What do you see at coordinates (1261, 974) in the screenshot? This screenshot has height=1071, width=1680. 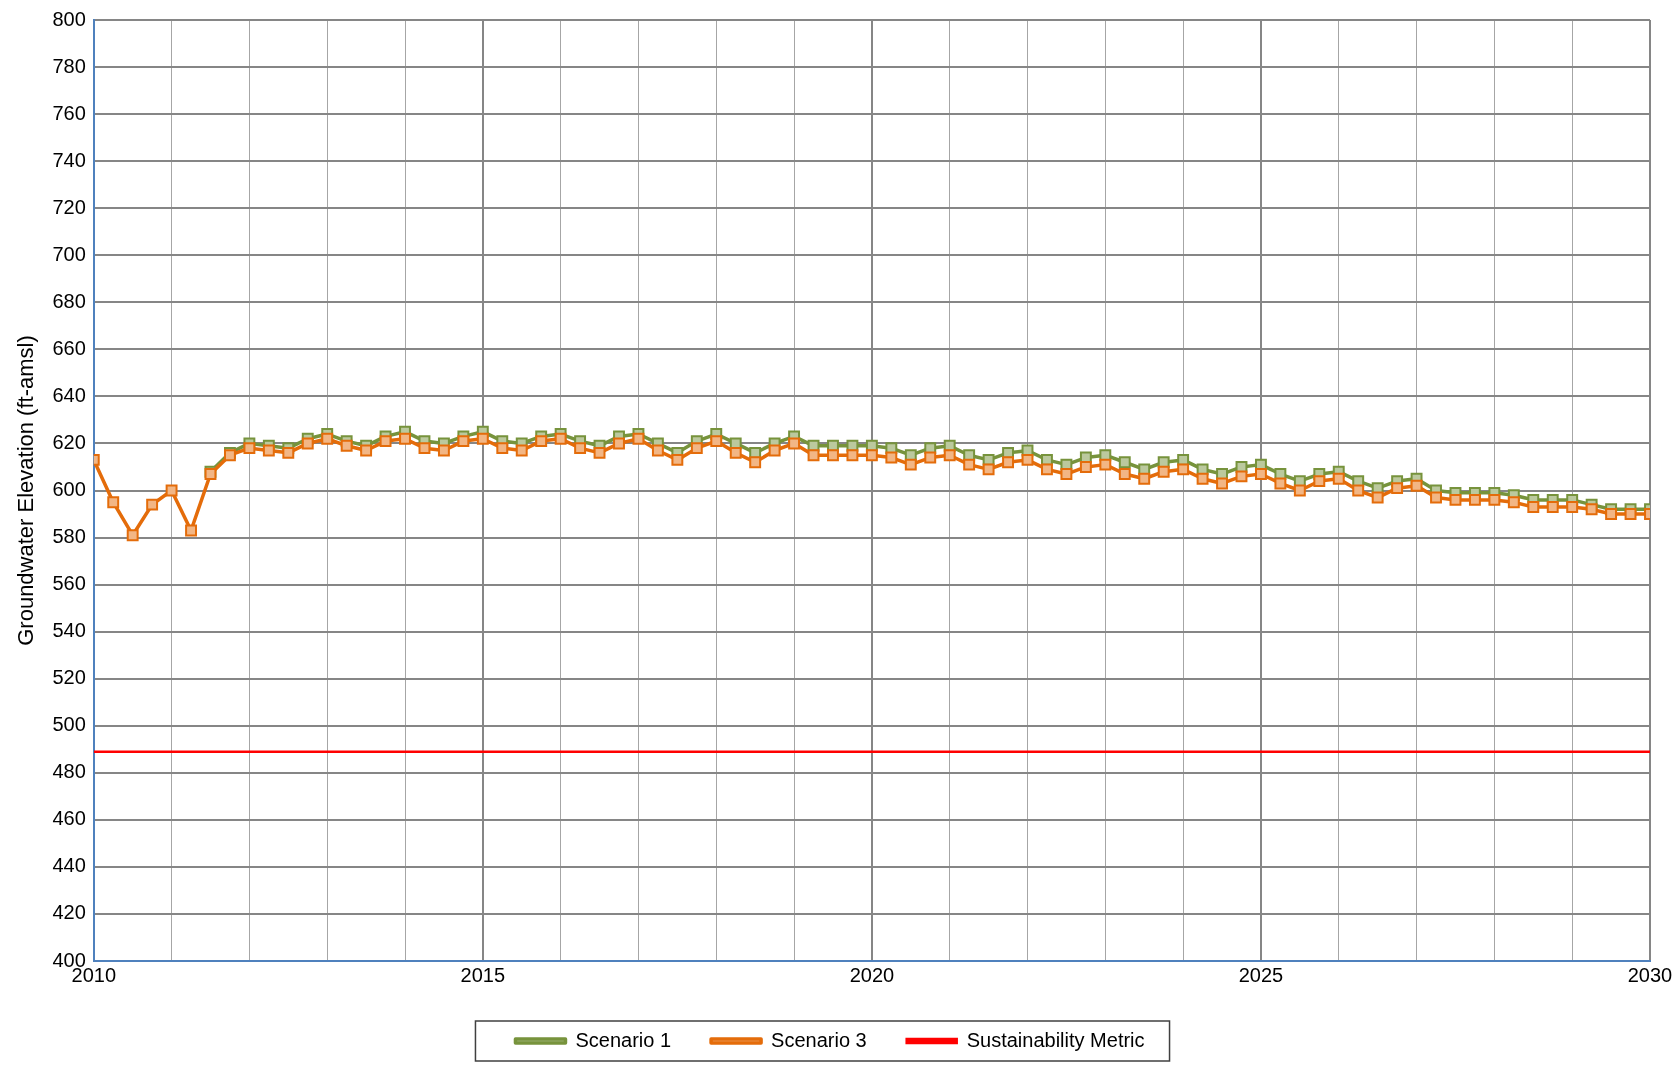 I see `x-tick-label: 2025` at bounding box center [1261, 974].